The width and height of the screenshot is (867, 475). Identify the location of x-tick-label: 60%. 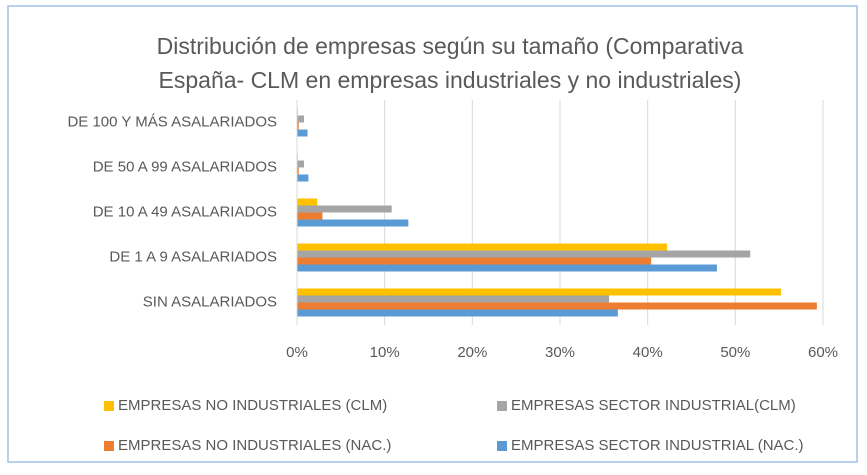
(823, 352).